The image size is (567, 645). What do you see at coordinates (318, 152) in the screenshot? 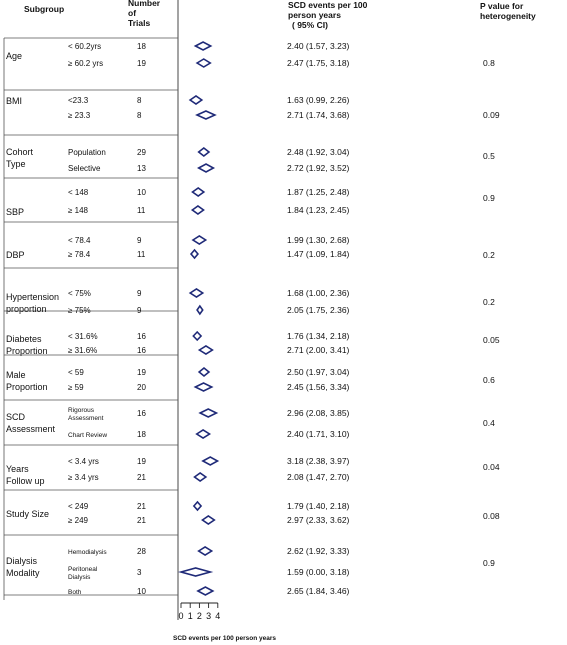
I see `estimate-ci-text: 2.48 (1.92, 3.04)` at bounding box center [318, 152].